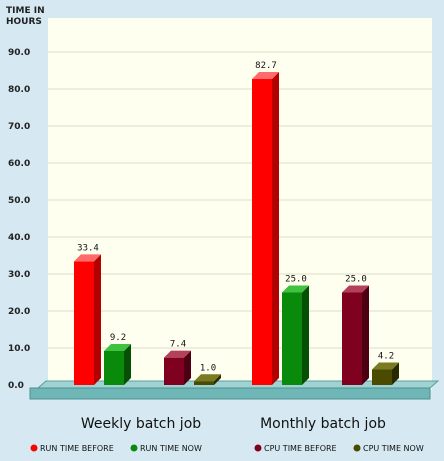 This screenshot has height=461, width=444. I want to click on legend-label: RUN TIME NOW, so click(171, 448).